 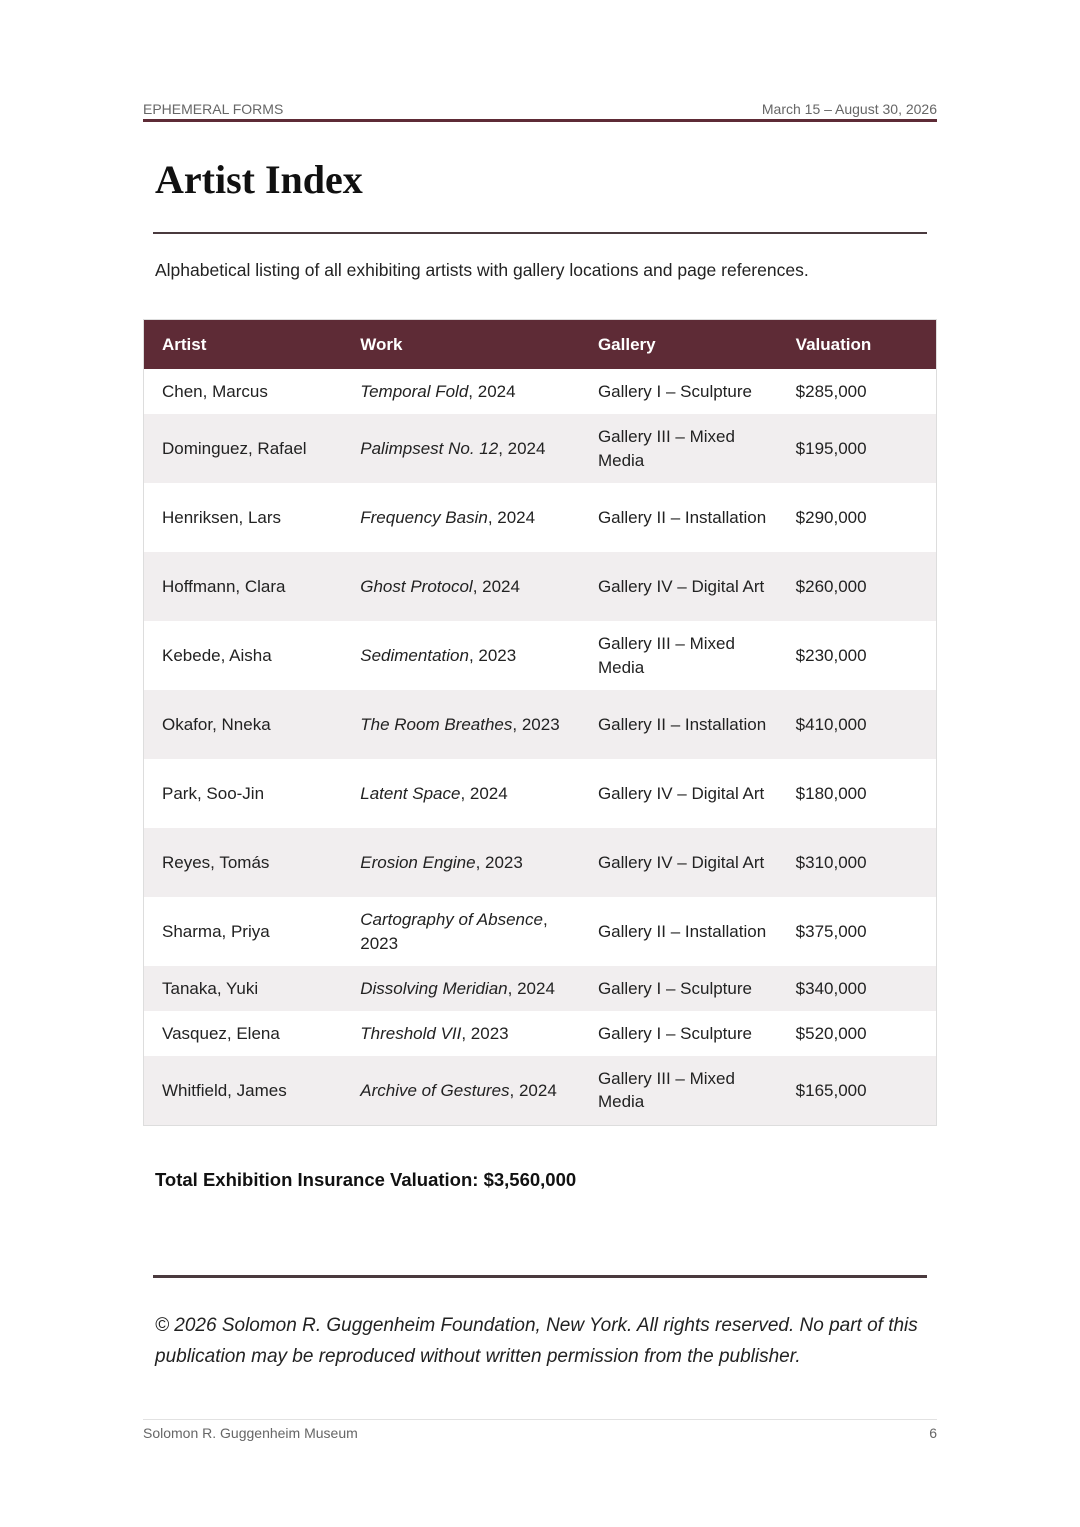 What do you see at coordinates (434, 988) in the screenshot?
I see `work-title: Dissolving Meridian` at bounding box center [434, 988].